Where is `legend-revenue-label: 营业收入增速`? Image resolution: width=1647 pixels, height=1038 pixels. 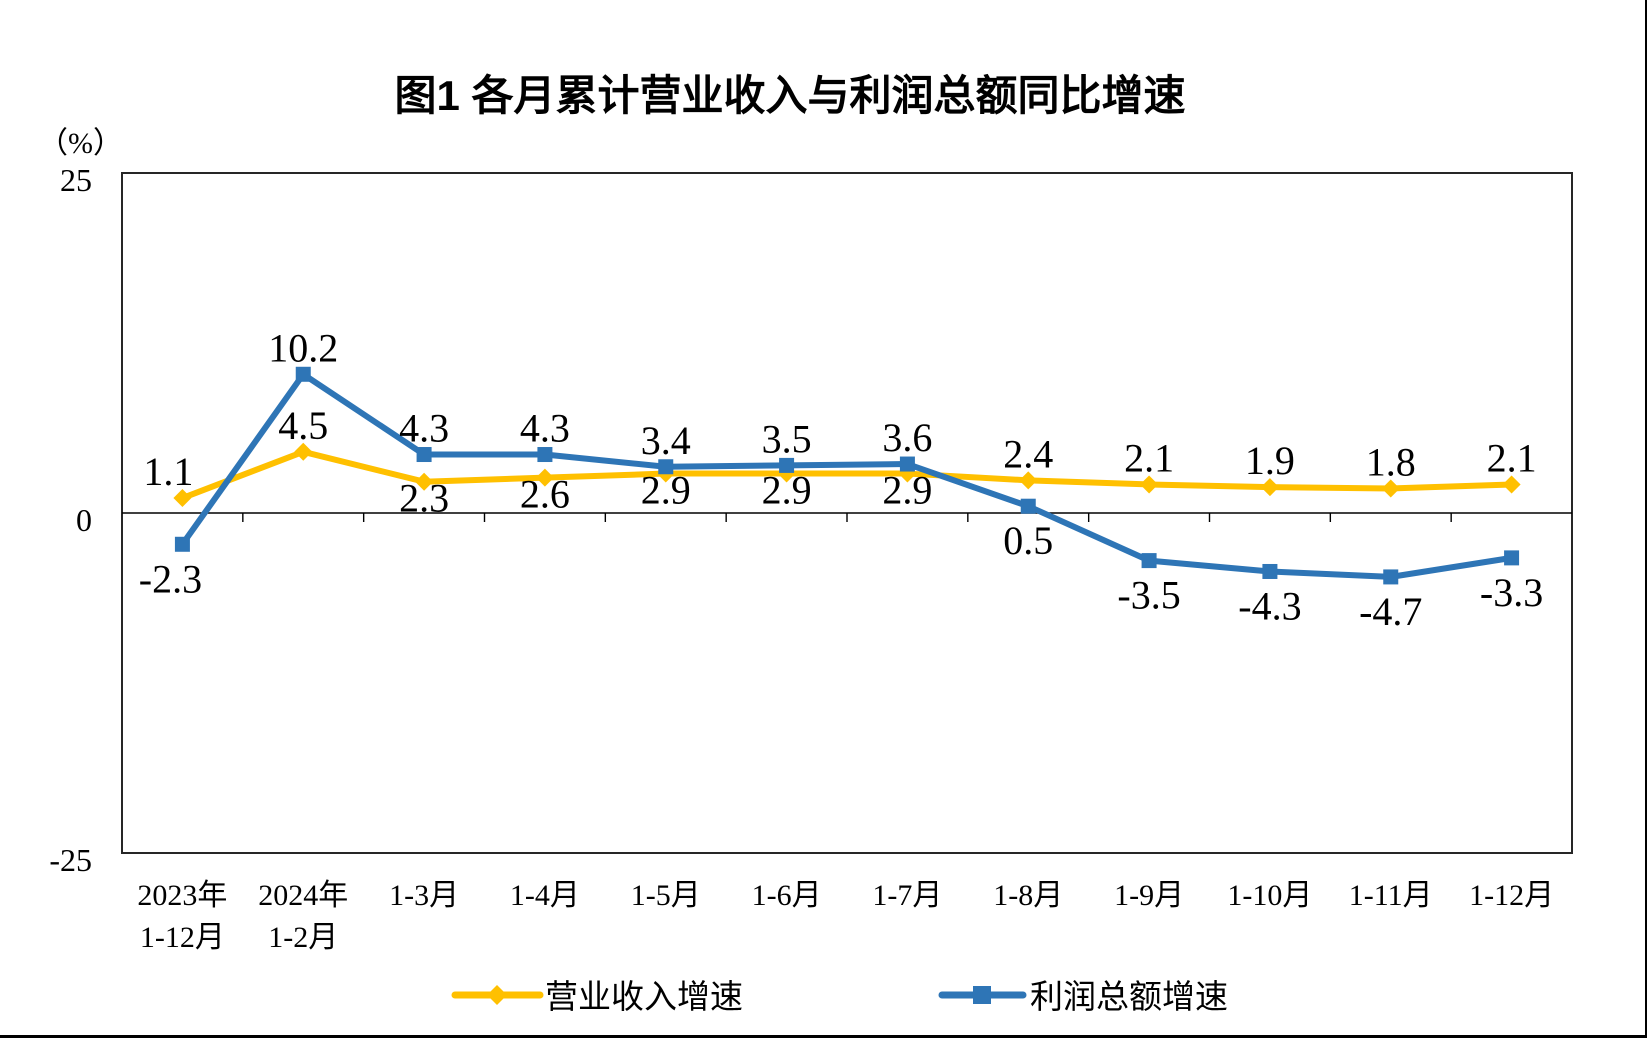 legend-revenue-label: 营业收入增速 is located at coordinates (644, 997).